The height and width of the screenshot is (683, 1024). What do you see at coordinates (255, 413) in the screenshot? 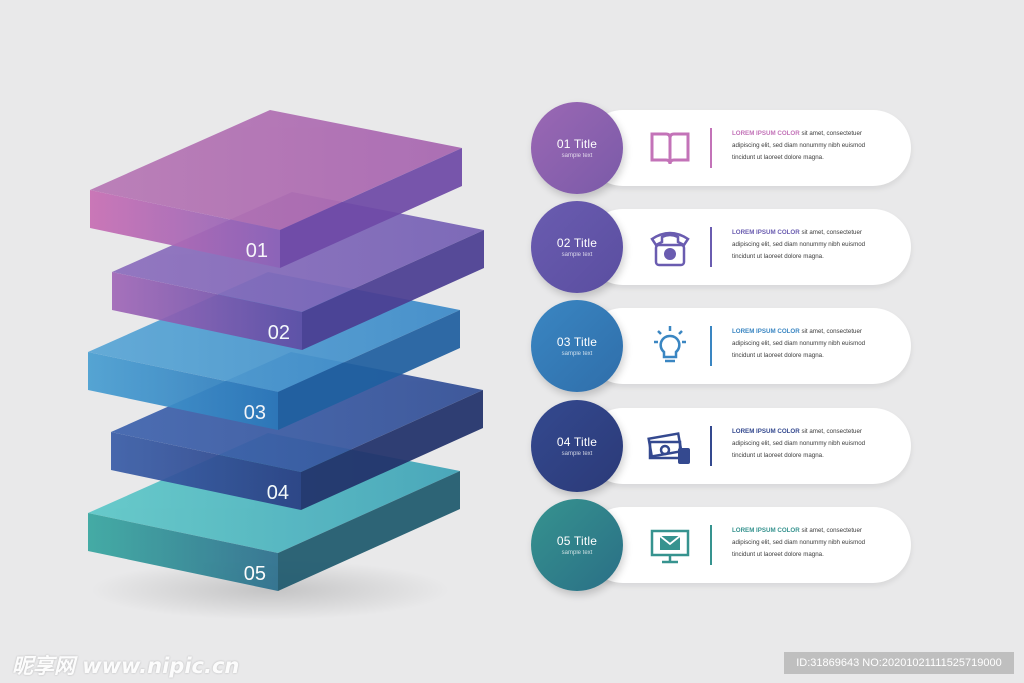
I see `layer-label: 03` at bounding box center [255, 413].